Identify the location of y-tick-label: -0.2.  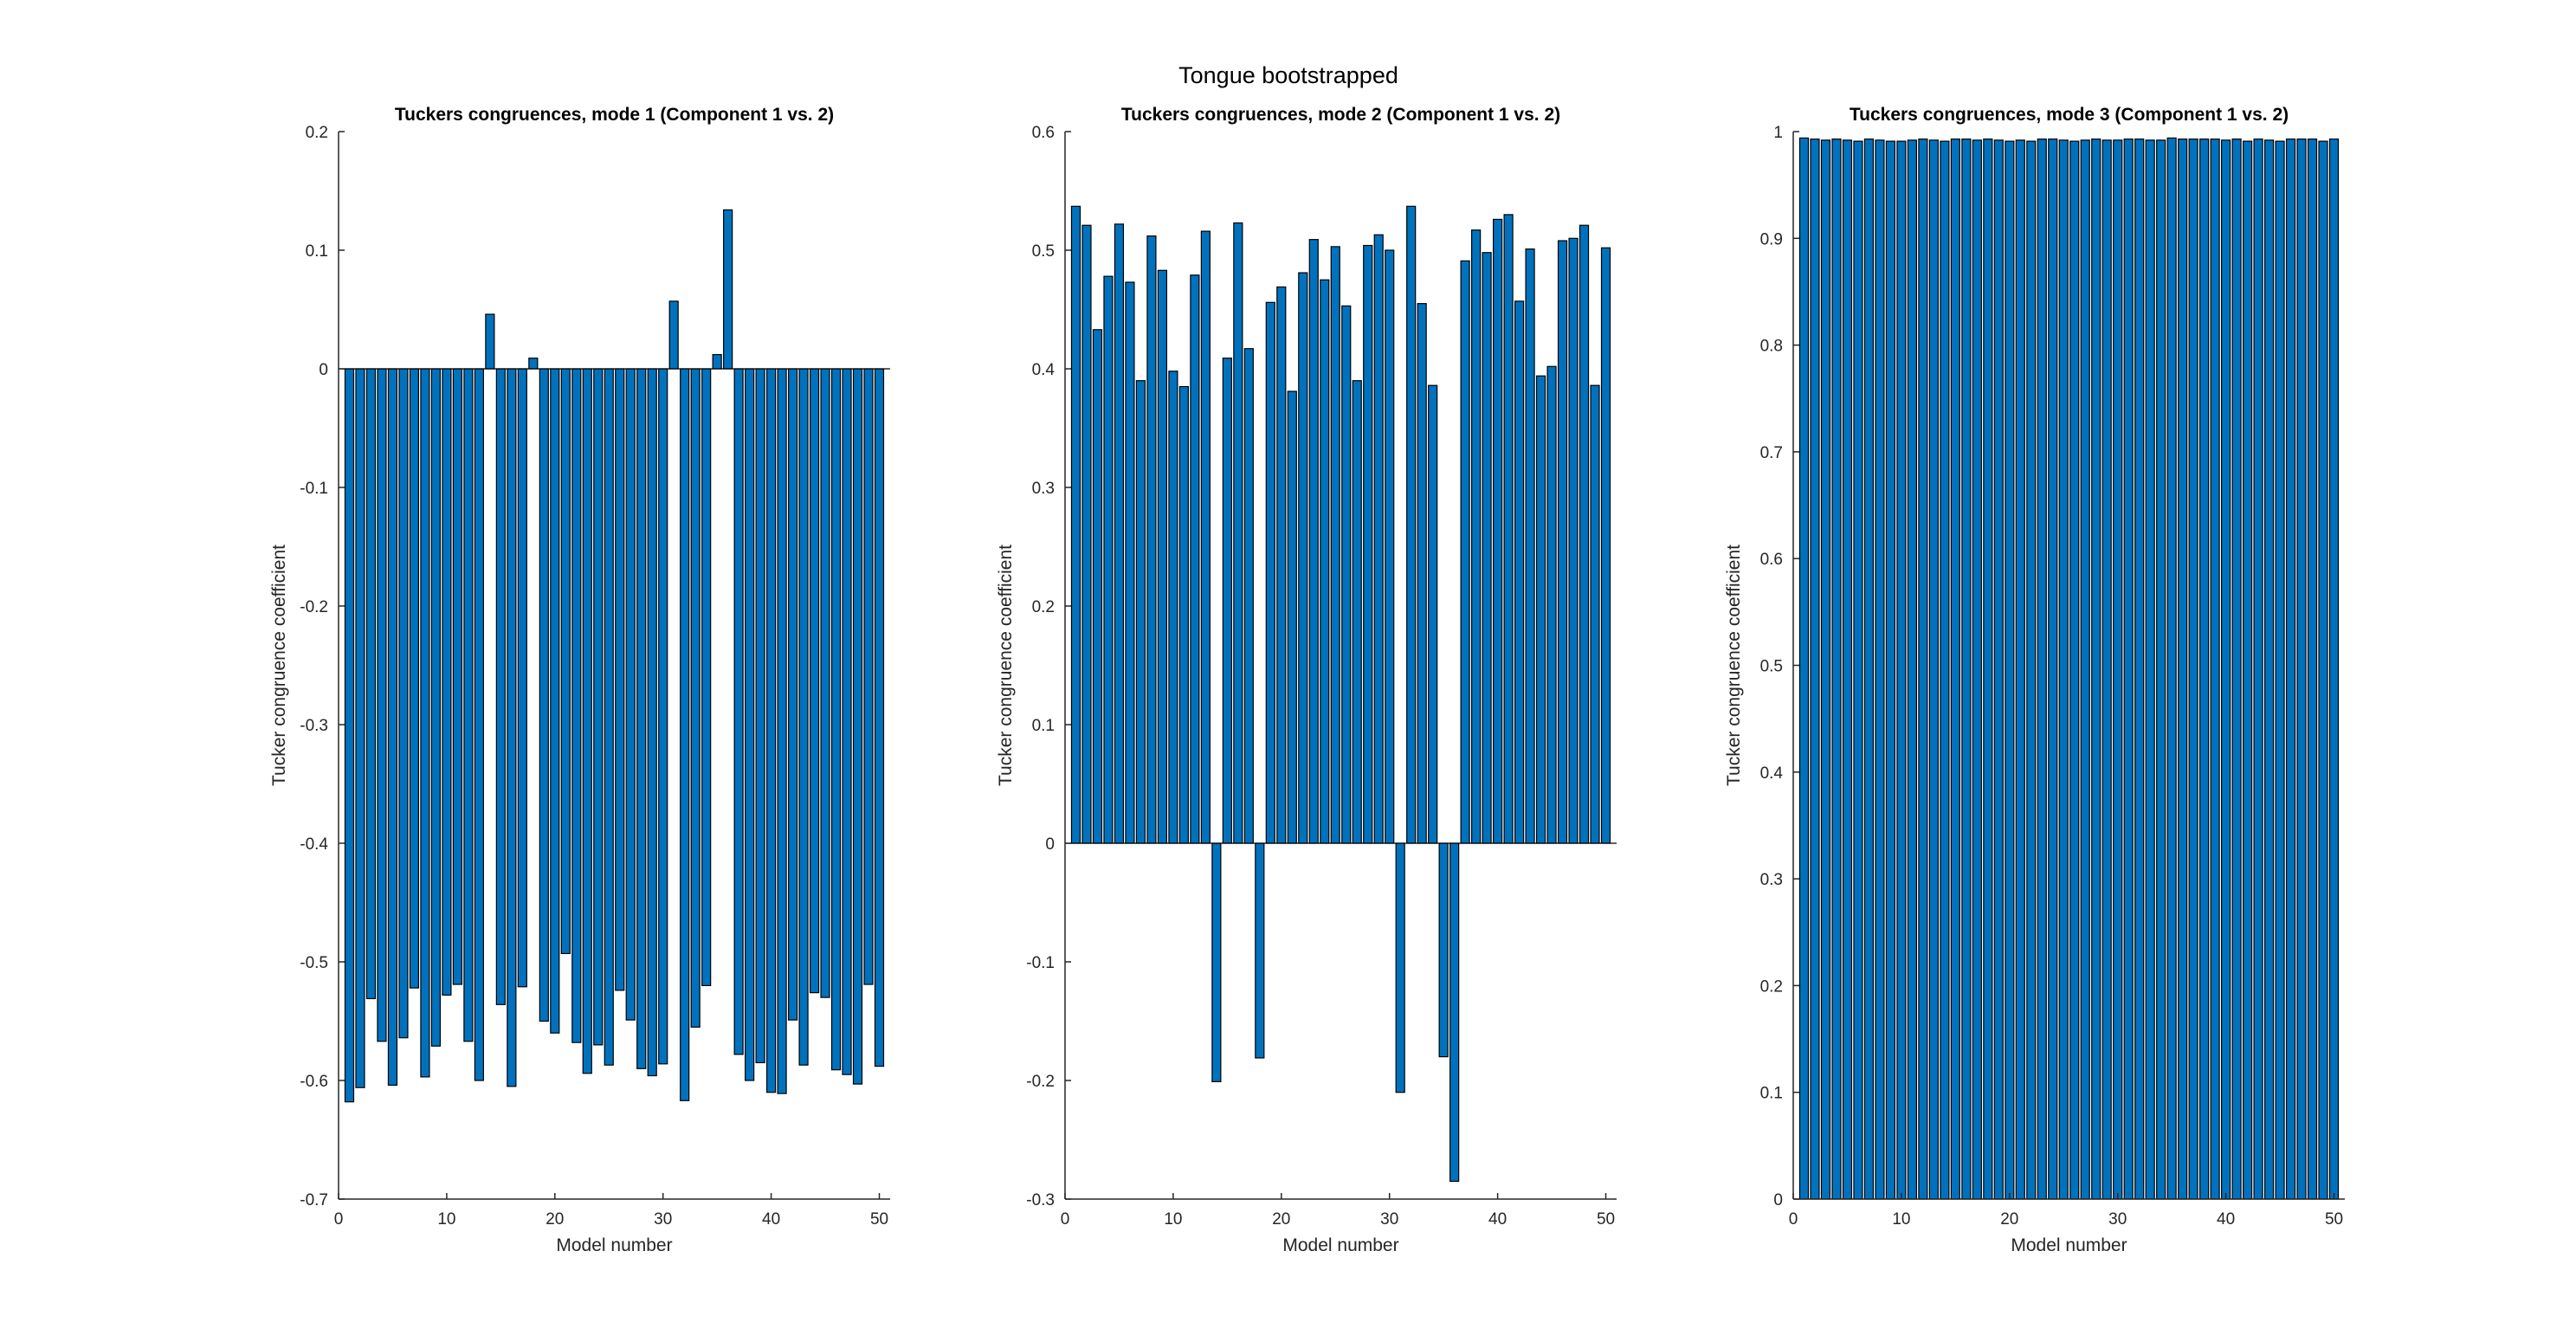
(314, 607).